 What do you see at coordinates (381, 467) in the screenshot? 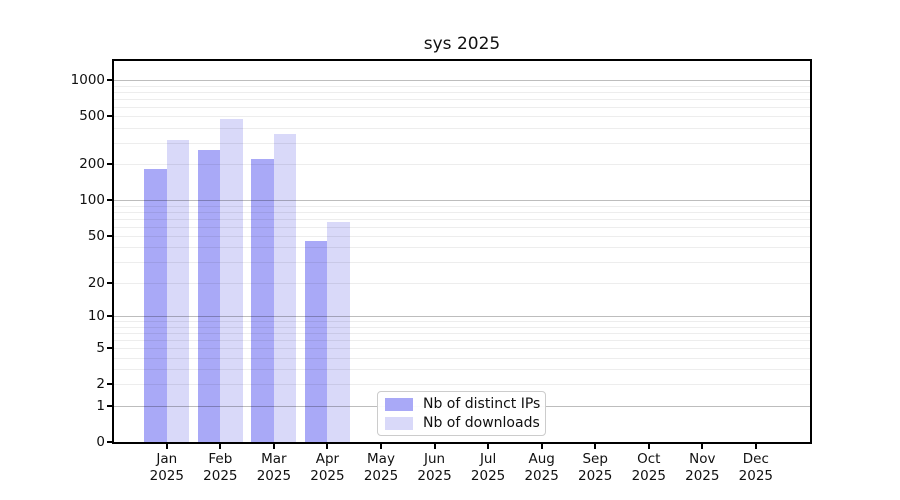
I see `x-tick-label: May 2025` at bounding box center [381, 467].